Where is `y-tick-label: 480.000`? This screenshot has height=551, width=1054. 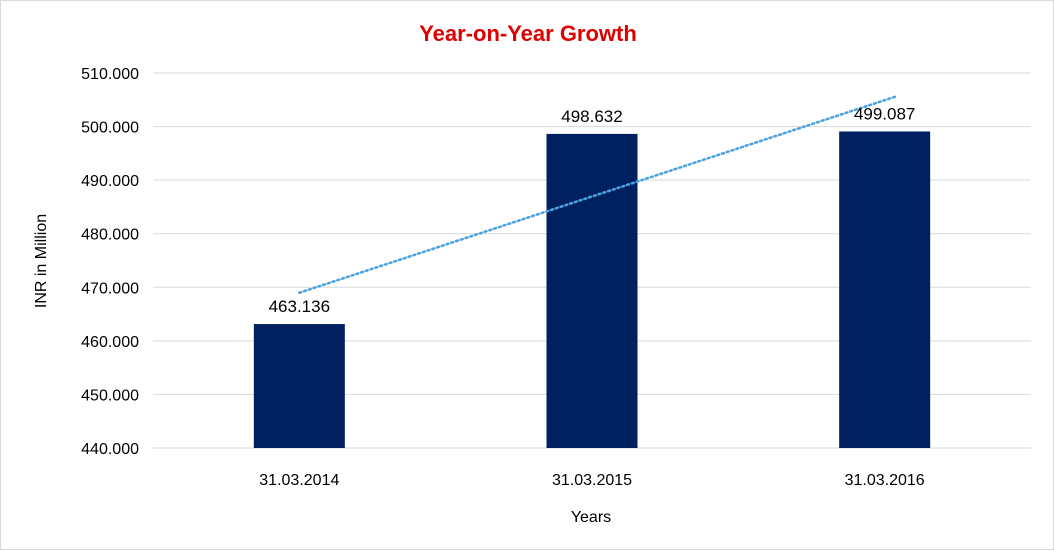 y-tick-label: 480.000 is located at coordinates (110, 235).